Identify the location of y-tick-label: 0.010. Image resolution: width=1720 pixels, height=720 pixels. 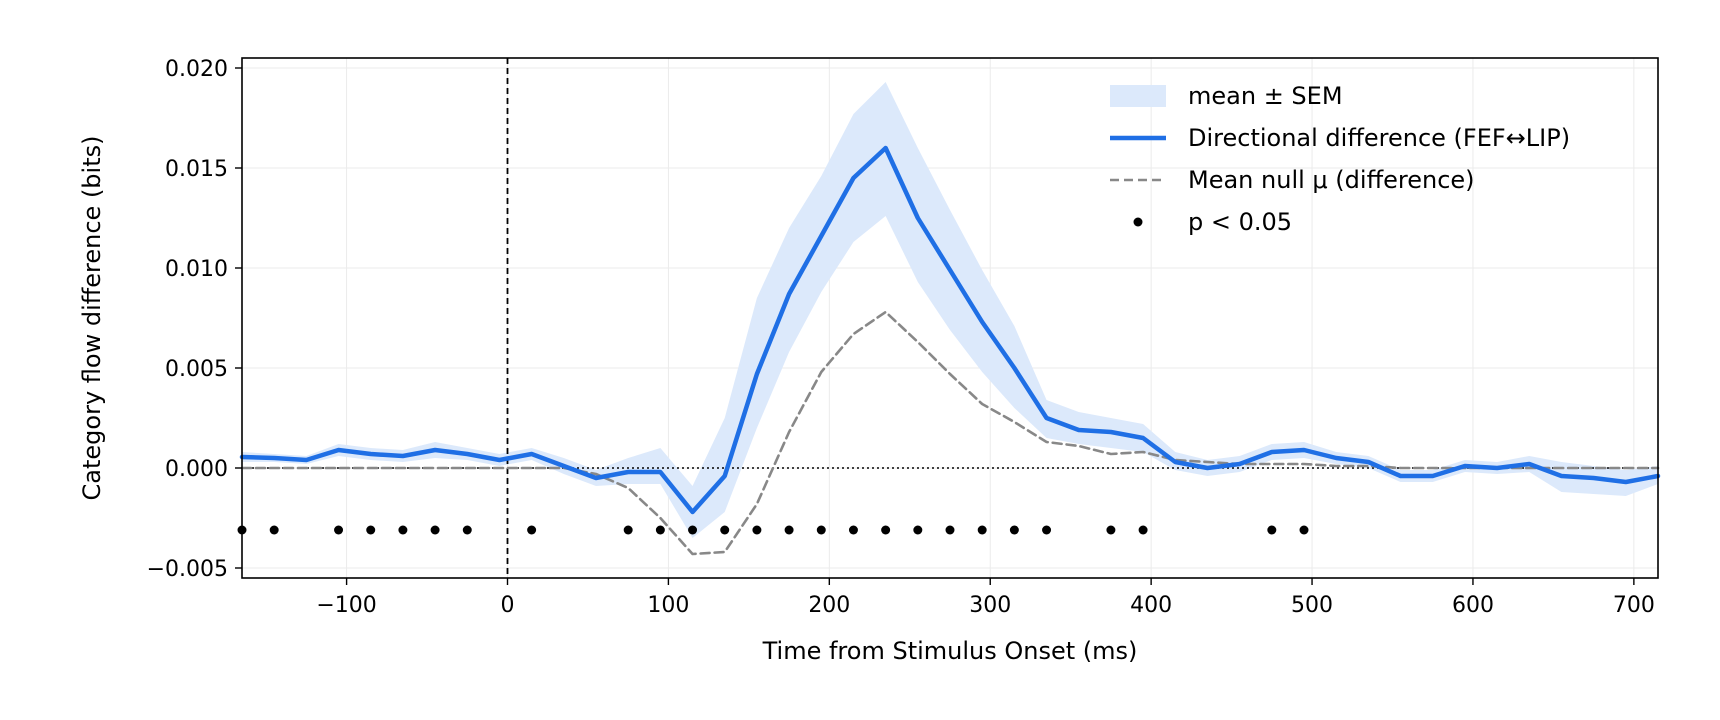
(196, 269).